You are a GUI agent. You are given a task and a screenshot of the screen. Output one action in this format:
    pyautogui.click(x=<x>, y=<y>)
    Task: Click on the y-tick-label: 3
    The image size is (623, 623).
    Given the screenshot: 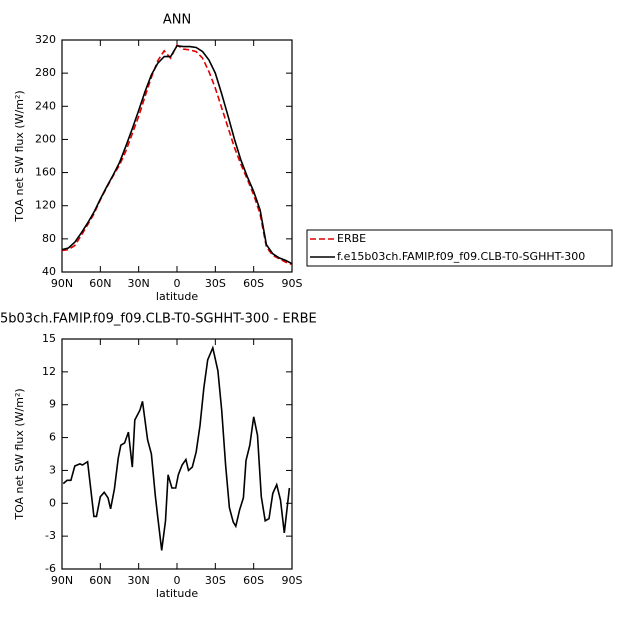 What is the action you would take?
    pyautogui.click(x=52, y=469)
    